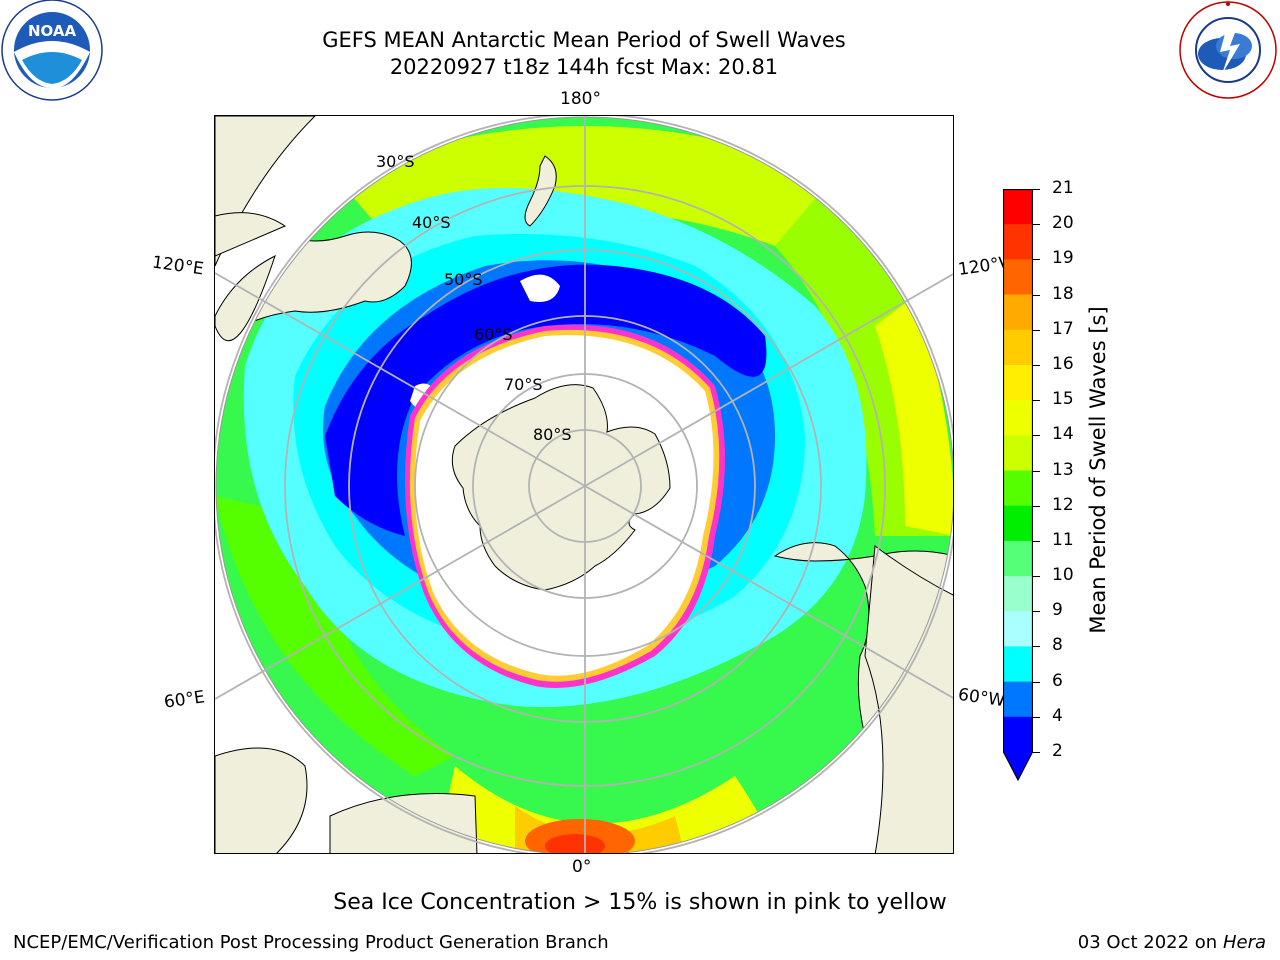 The width and height of the screenshot is (1280, 960). I want to click on colorbar-tick-label: 9, so click(1057, 610).